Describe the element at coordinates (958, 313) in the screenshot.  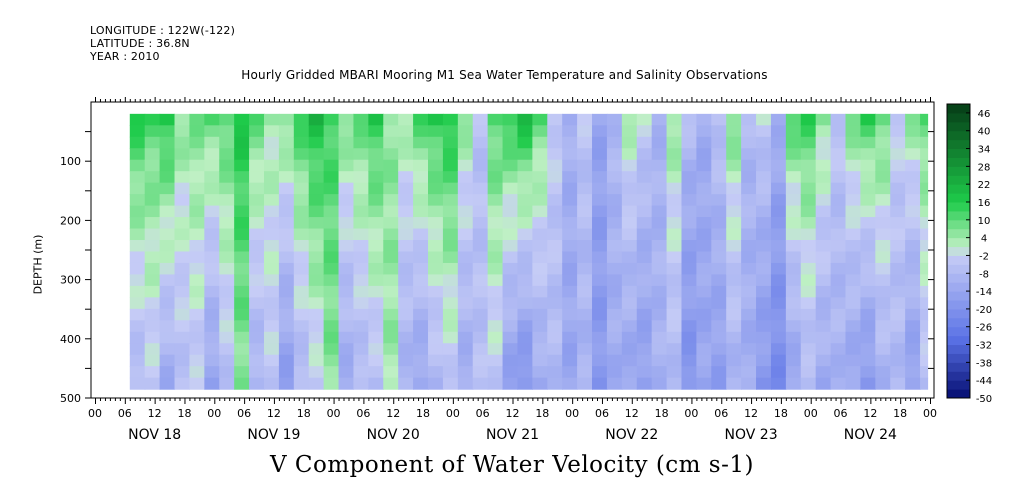
I see `colorbar-swatch` at that location.